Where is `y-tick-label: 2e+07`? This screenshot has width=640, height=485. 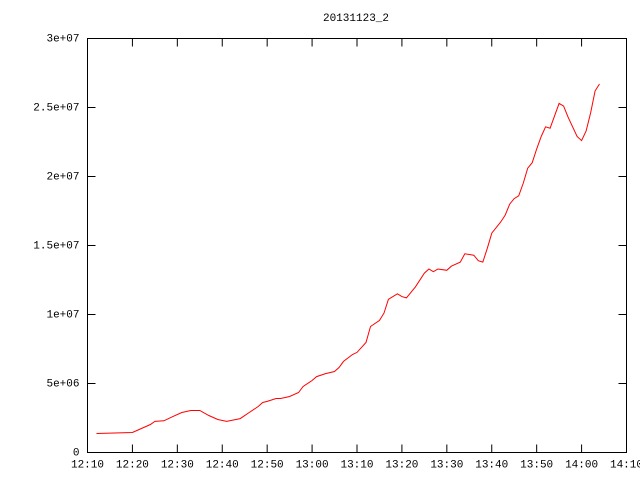 y-tick-label: 2e+07 is located at coordinates (62, 177).